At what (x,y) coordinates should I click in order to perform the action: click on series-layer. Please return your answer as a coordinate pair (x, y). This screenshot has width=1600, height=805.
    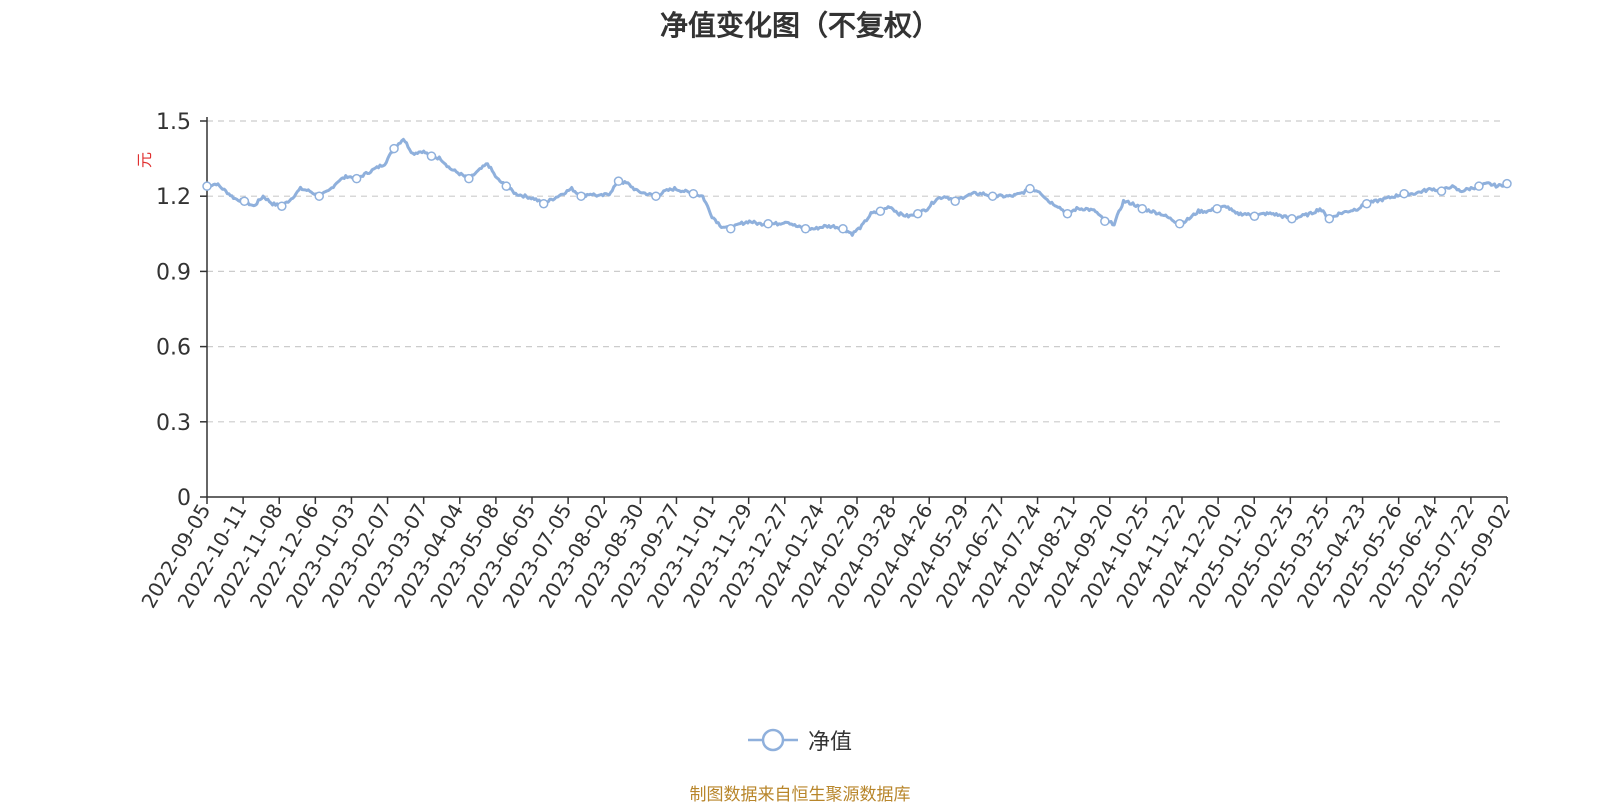
    Looking at the image, I should click on (857, 187).